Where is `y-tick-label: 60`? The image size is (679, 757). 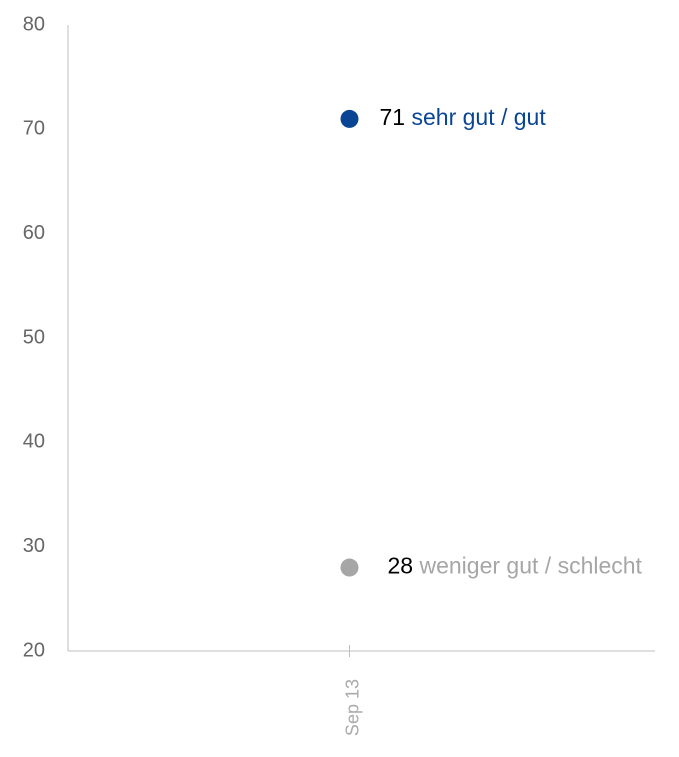 y-tick-label: 60 is located at coordinates (34, 233).